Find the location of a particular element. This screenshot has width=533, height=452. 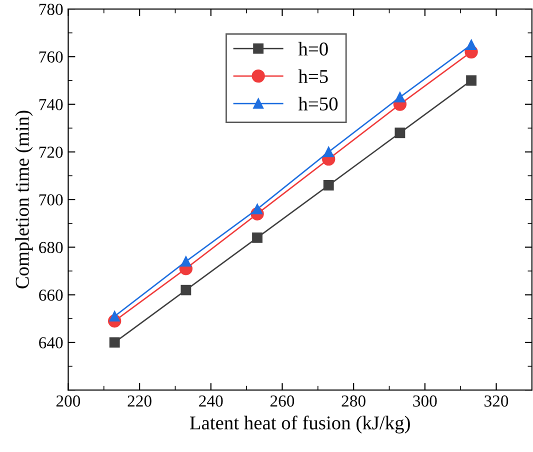

x-tick-label: 320 is located at coordinates (496, 401).